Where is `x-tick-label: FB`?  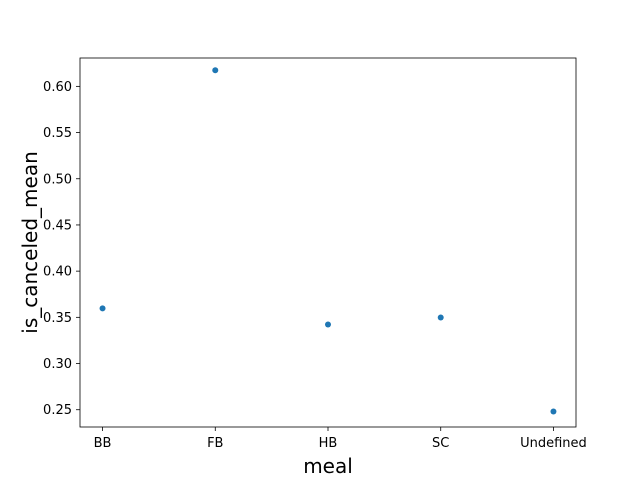 x-tick-label: FB is located at coordinates (215, 443).